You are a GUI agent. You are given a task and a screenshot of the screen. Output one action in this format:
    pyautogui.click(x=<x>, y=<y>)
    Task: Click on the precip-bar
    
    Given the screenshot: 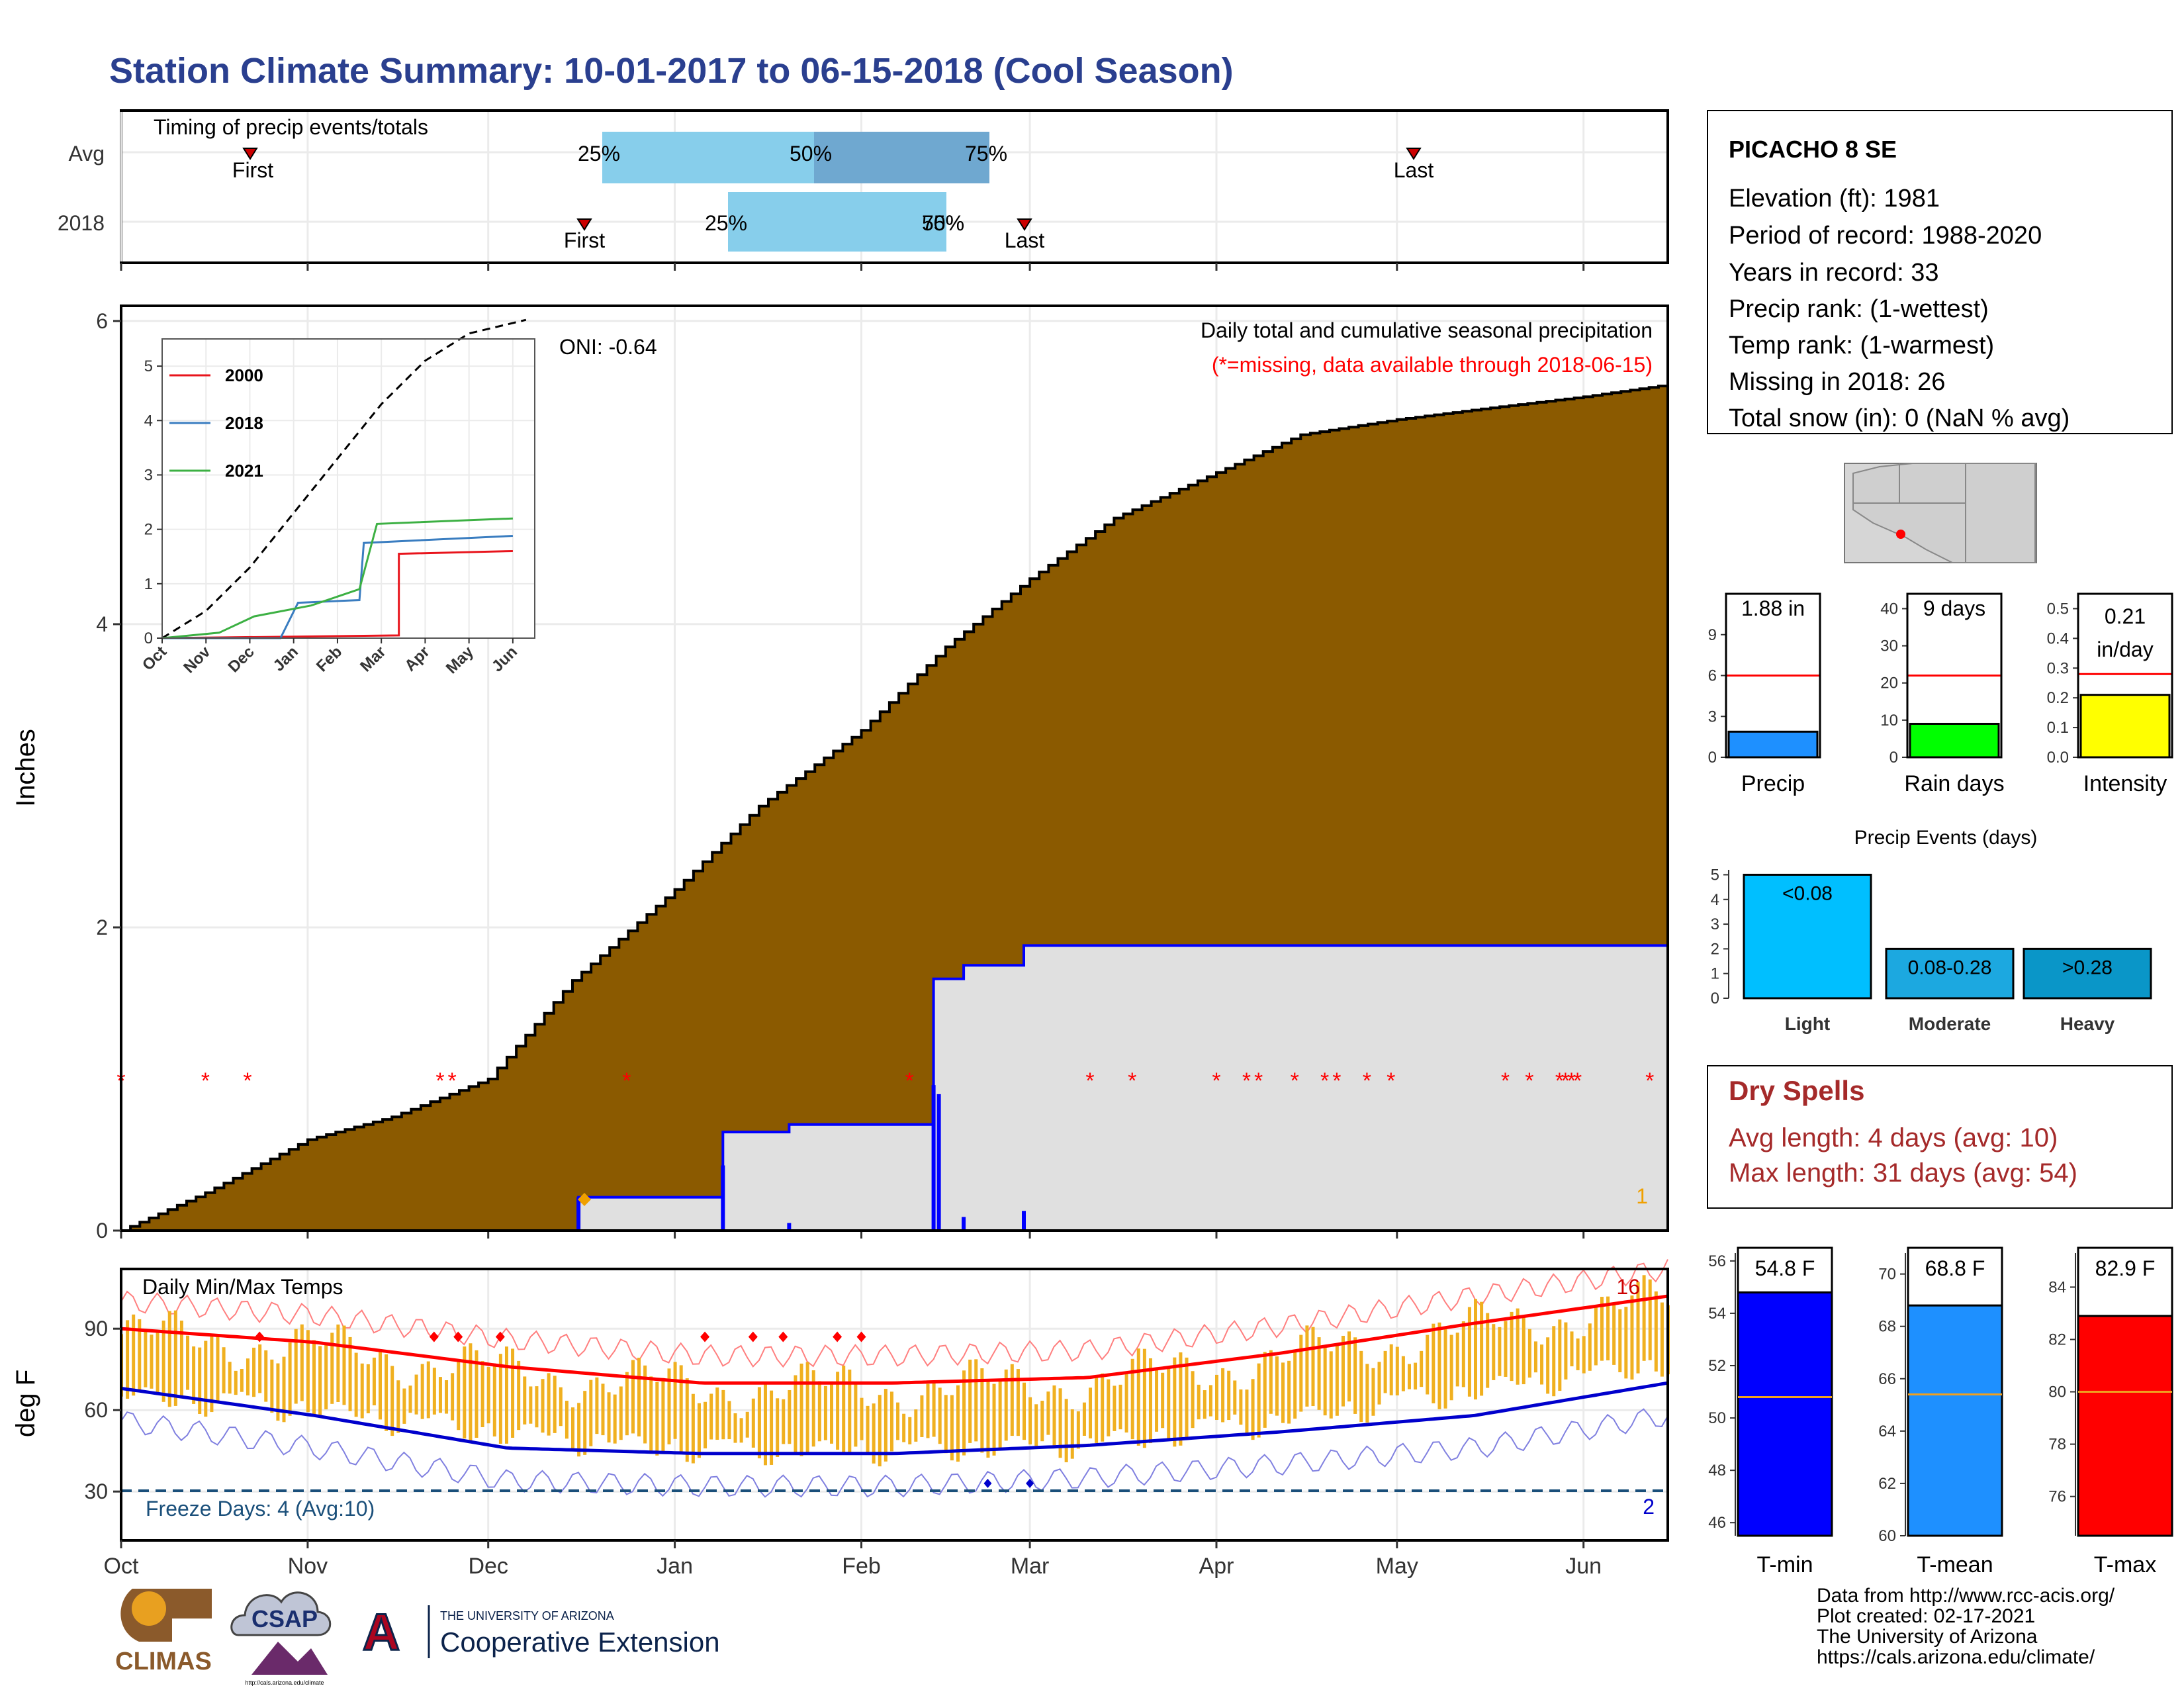 What is the action you would take?
    pyautogui.click(x=1773, y=744)
    